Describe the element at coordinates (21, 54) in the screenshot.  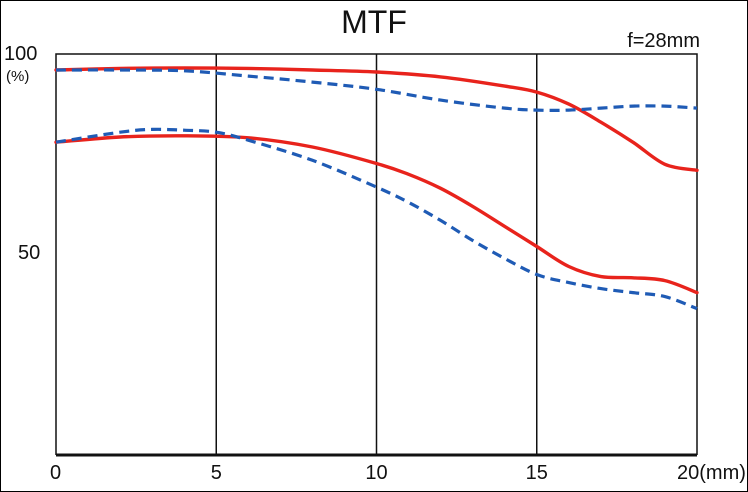
I see `y-tick-label-100: 100` at that location.